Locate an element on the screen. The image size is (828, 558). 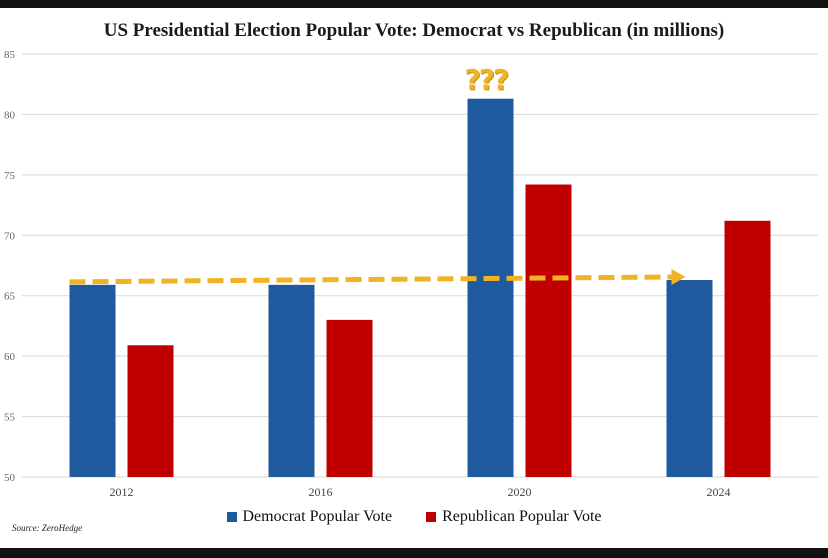
bar-republican-2012 is located at coordinates (150, 411).